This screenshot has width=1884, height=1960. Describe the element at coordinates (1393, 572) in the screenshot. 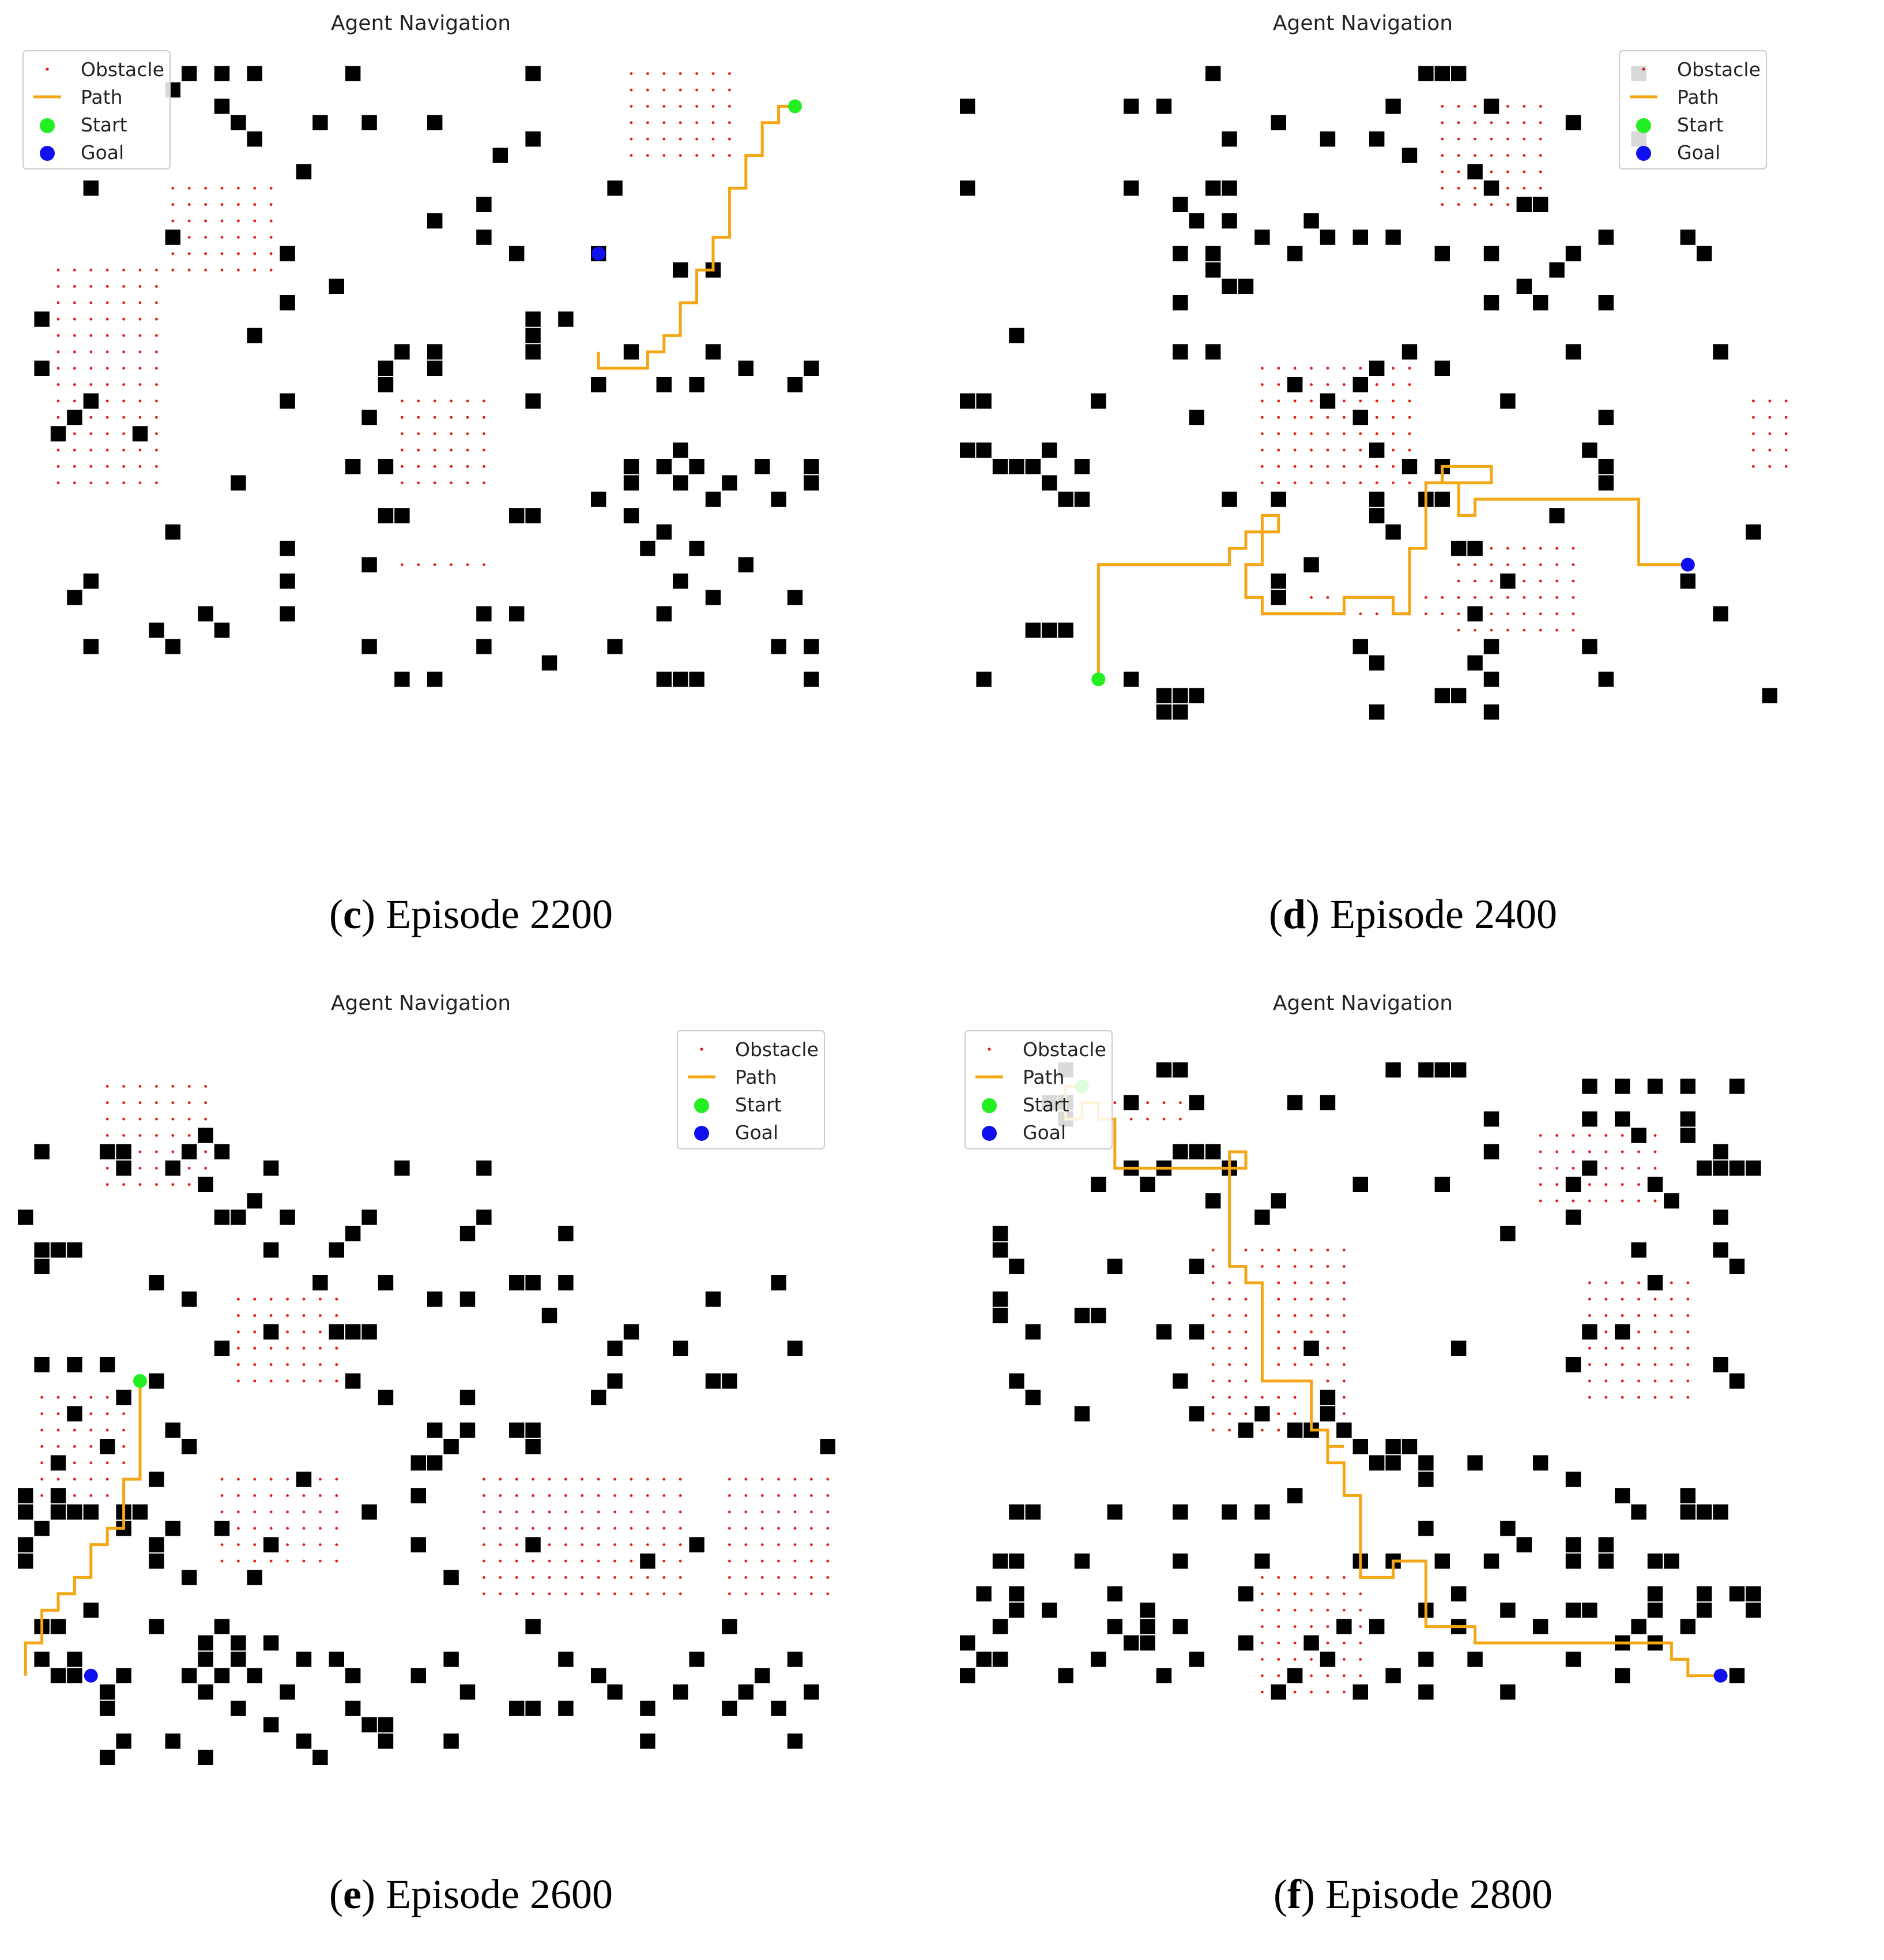

I see `agent-path` at that location.